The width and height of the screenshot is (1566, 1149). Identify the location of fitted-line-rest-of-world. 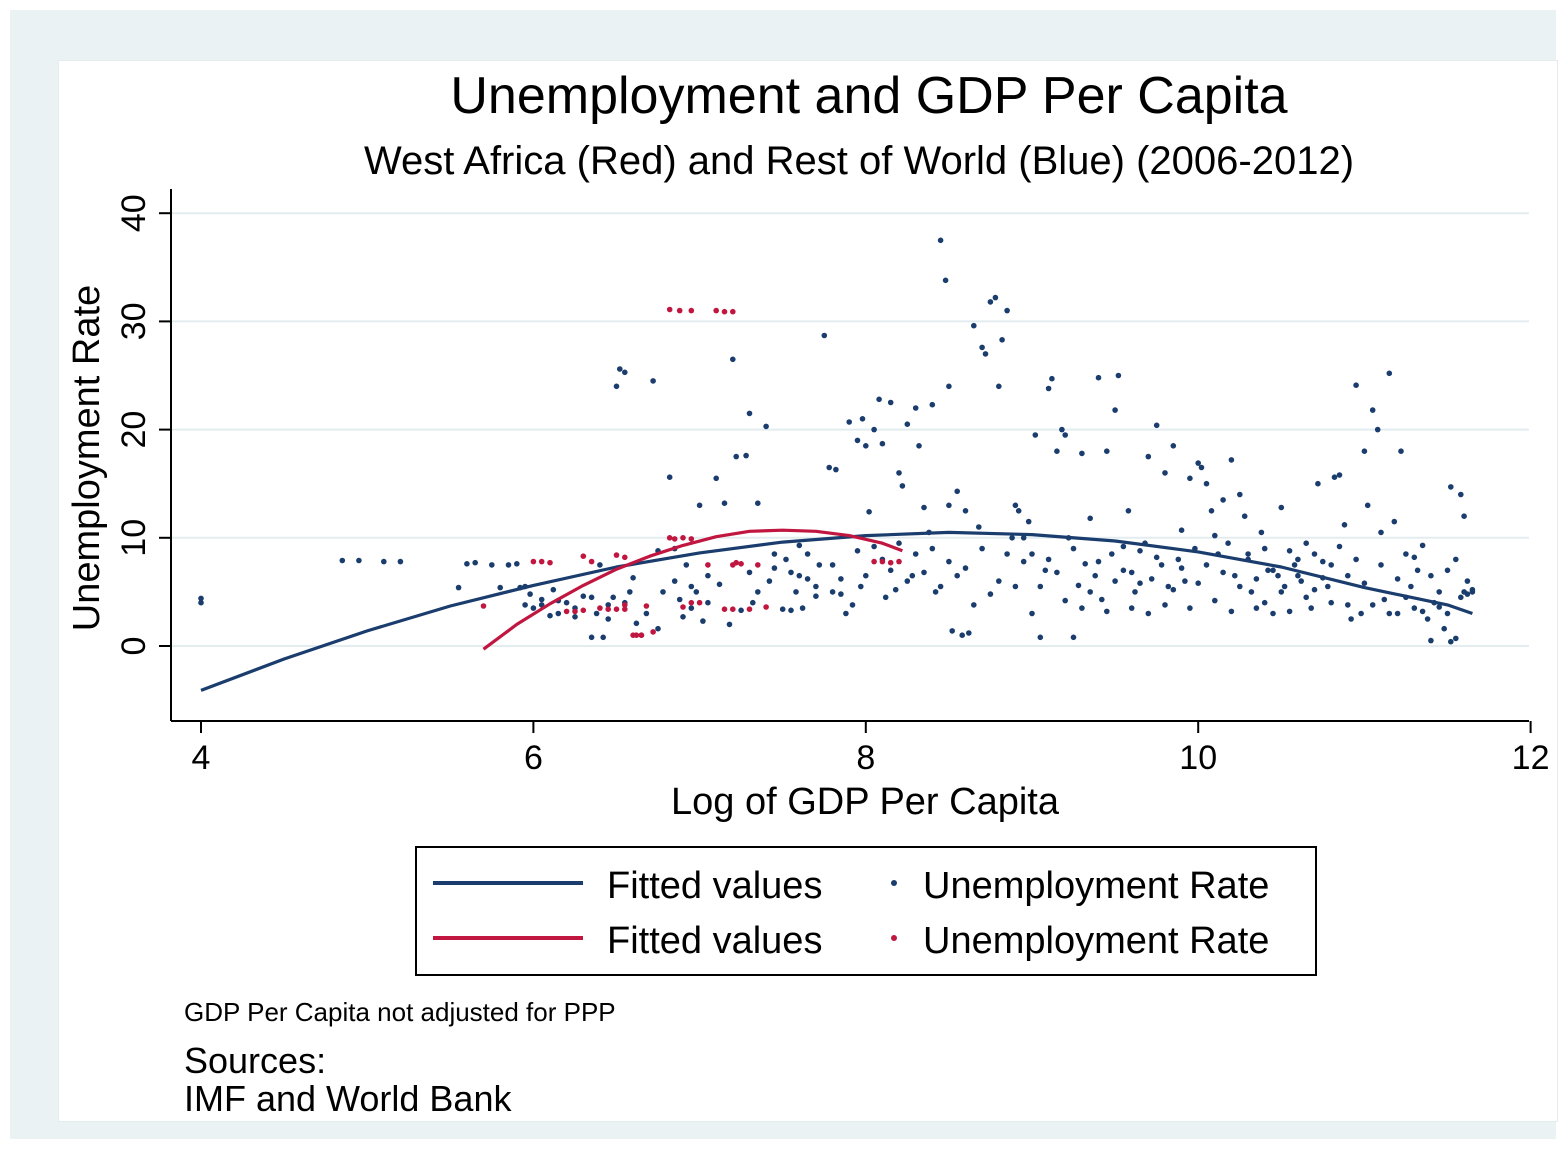
(836, 611).